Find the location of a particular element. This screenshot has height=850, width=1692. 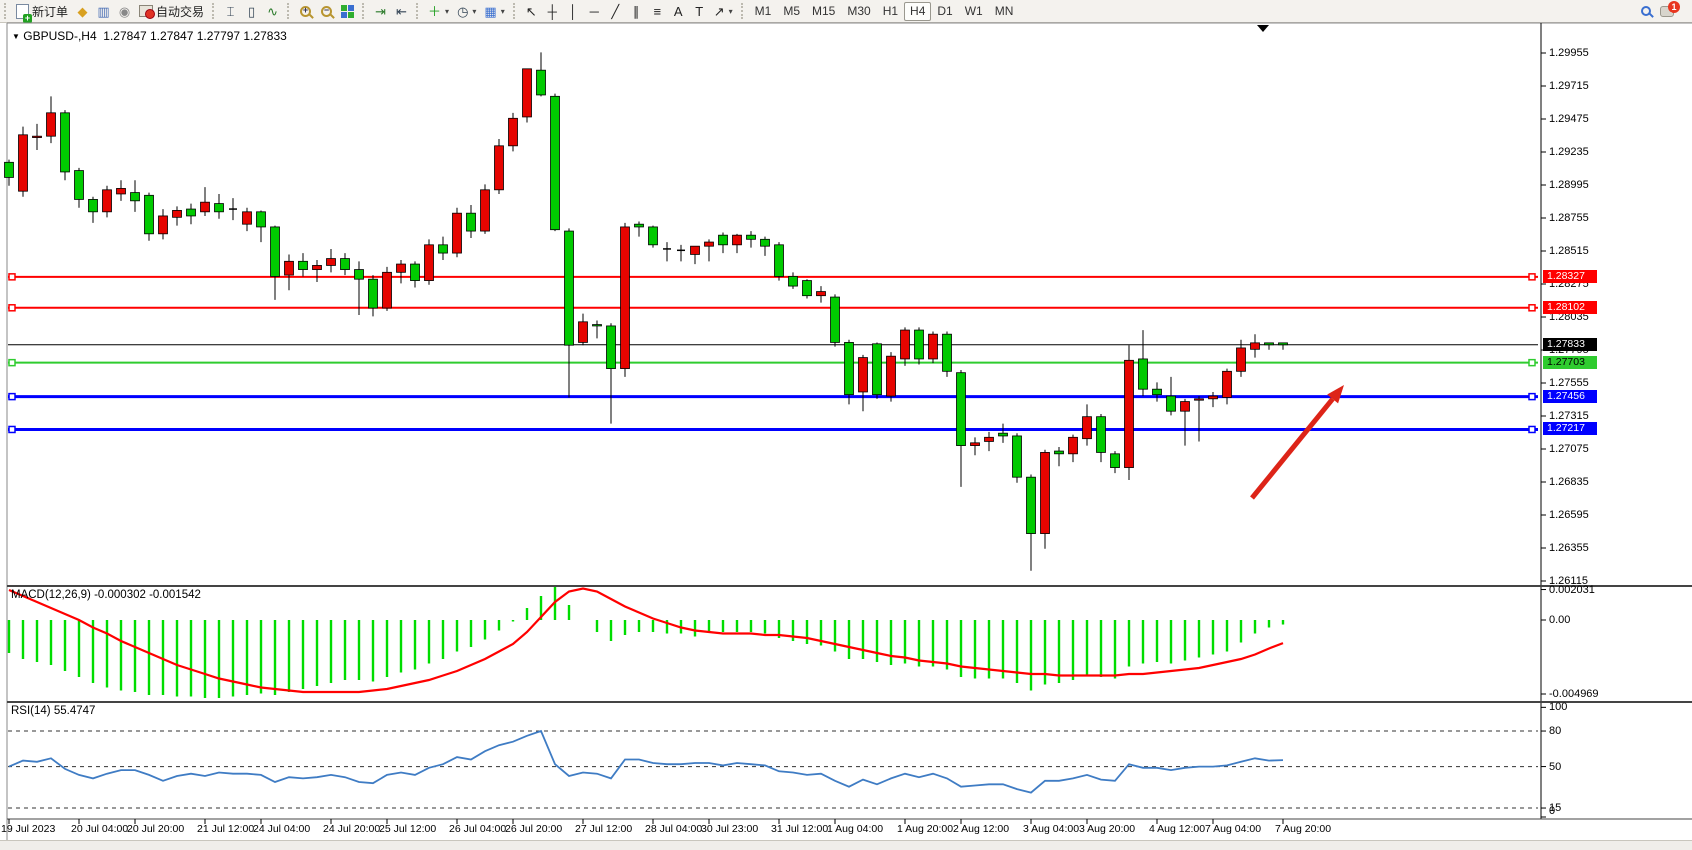

zoom-in-button: + is located at coordinates (305, 11).